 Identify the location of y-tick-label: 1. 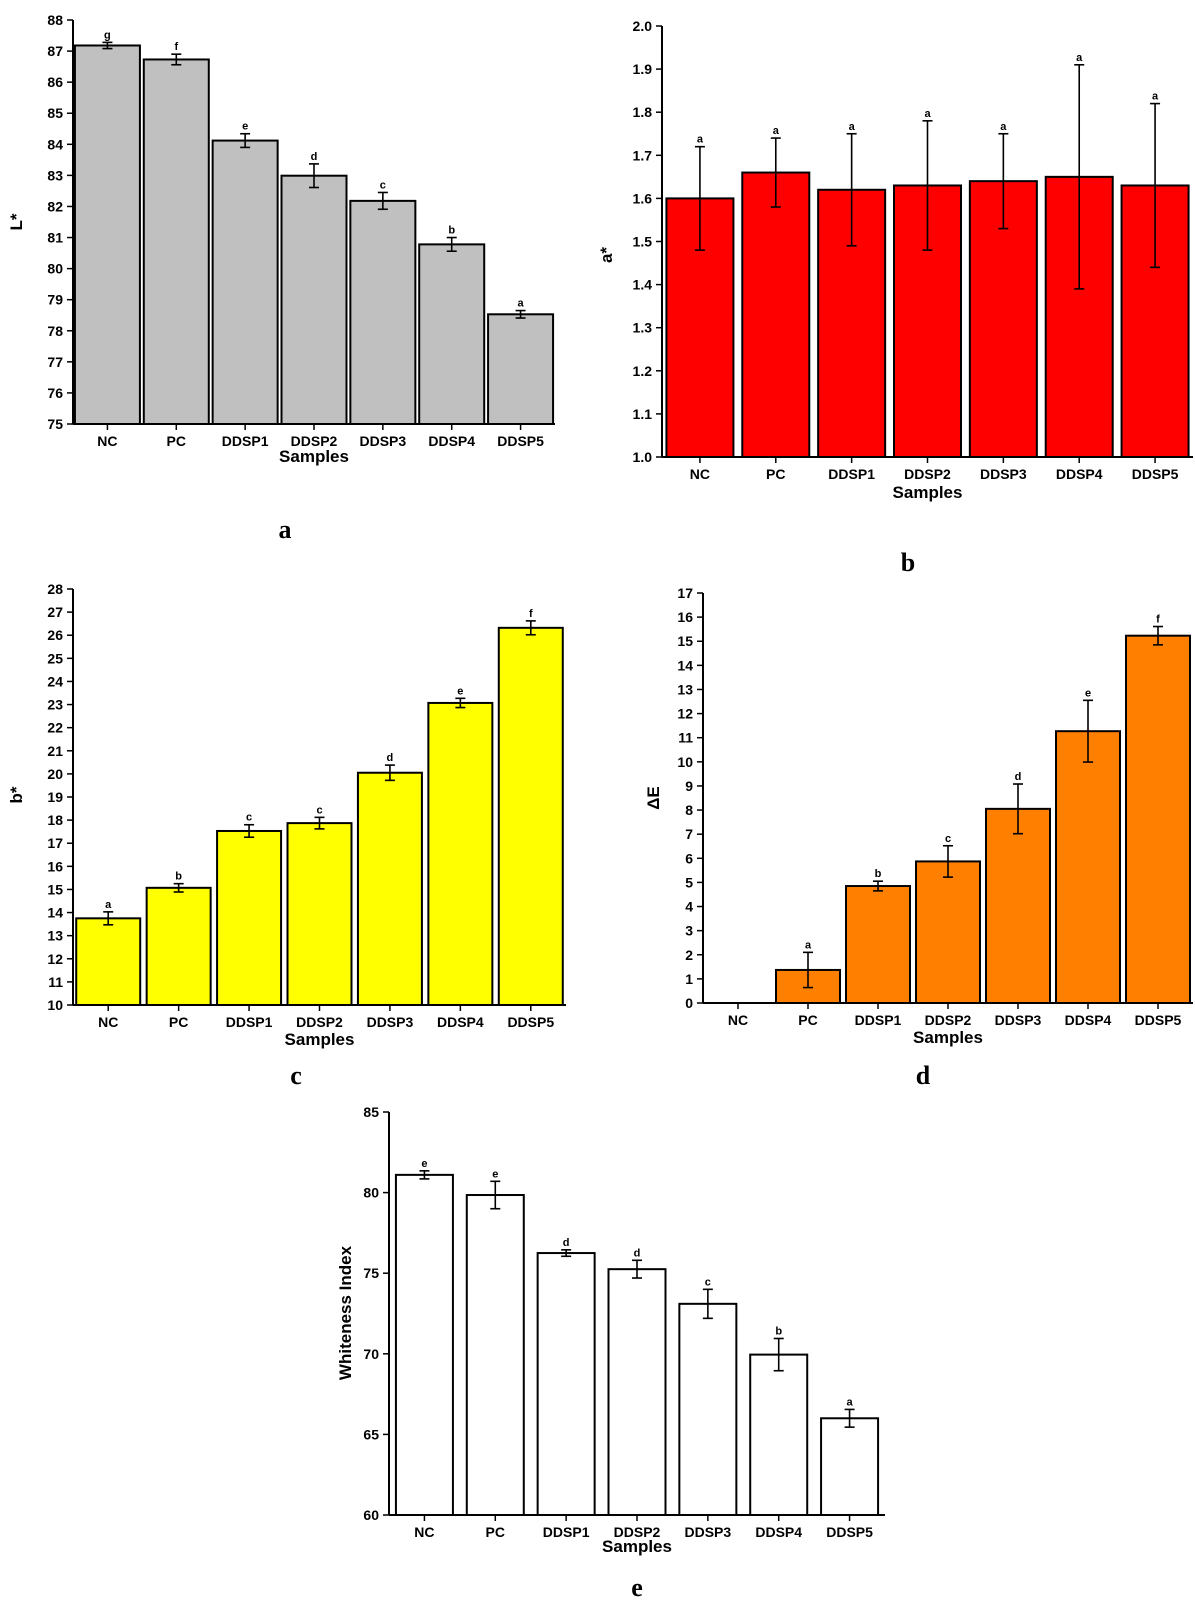
(689, 979).